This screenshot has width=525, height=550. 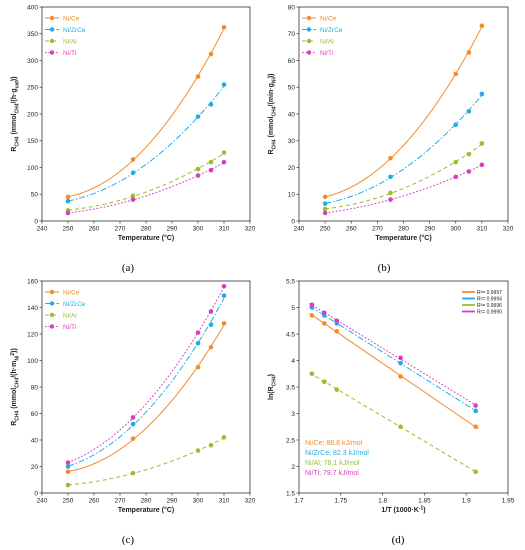 What do you see at coordinates (455, 229) in the screenshot?
I see `x-tick-label: 300` at bounding box center [455, 229].